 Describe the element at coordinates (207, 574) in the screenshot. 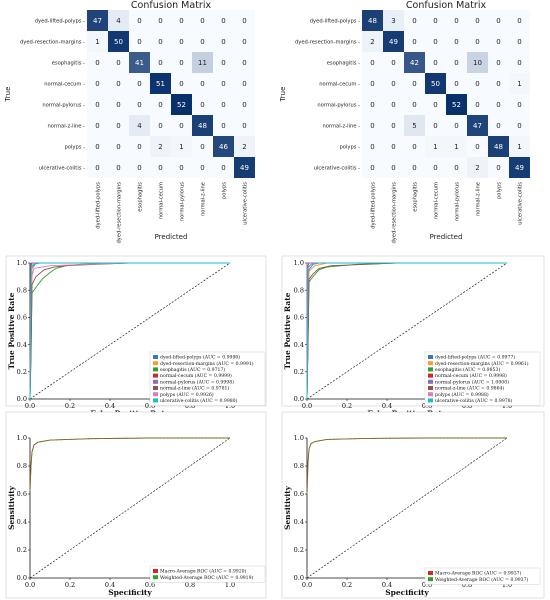

I see `legend-frame` at that location.